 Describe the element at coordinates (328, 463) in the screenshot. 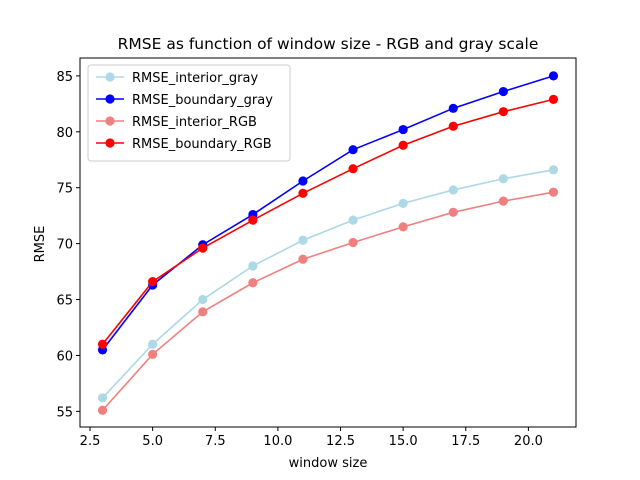

I see `x-axis-label: window size` at that location.